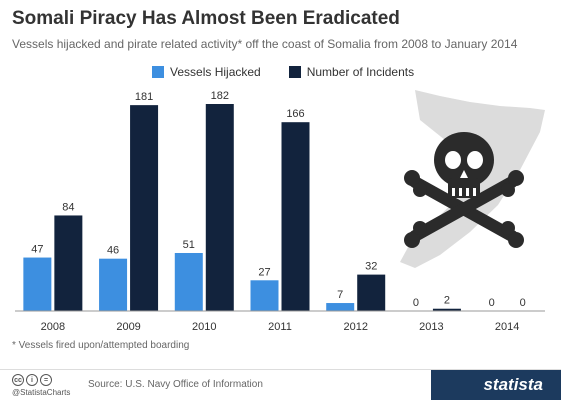  What do you see at coordinates (113, 251) in the screenshot?
I see `data-label-hijacked-2009: 46` at bounding box center [113, 251].